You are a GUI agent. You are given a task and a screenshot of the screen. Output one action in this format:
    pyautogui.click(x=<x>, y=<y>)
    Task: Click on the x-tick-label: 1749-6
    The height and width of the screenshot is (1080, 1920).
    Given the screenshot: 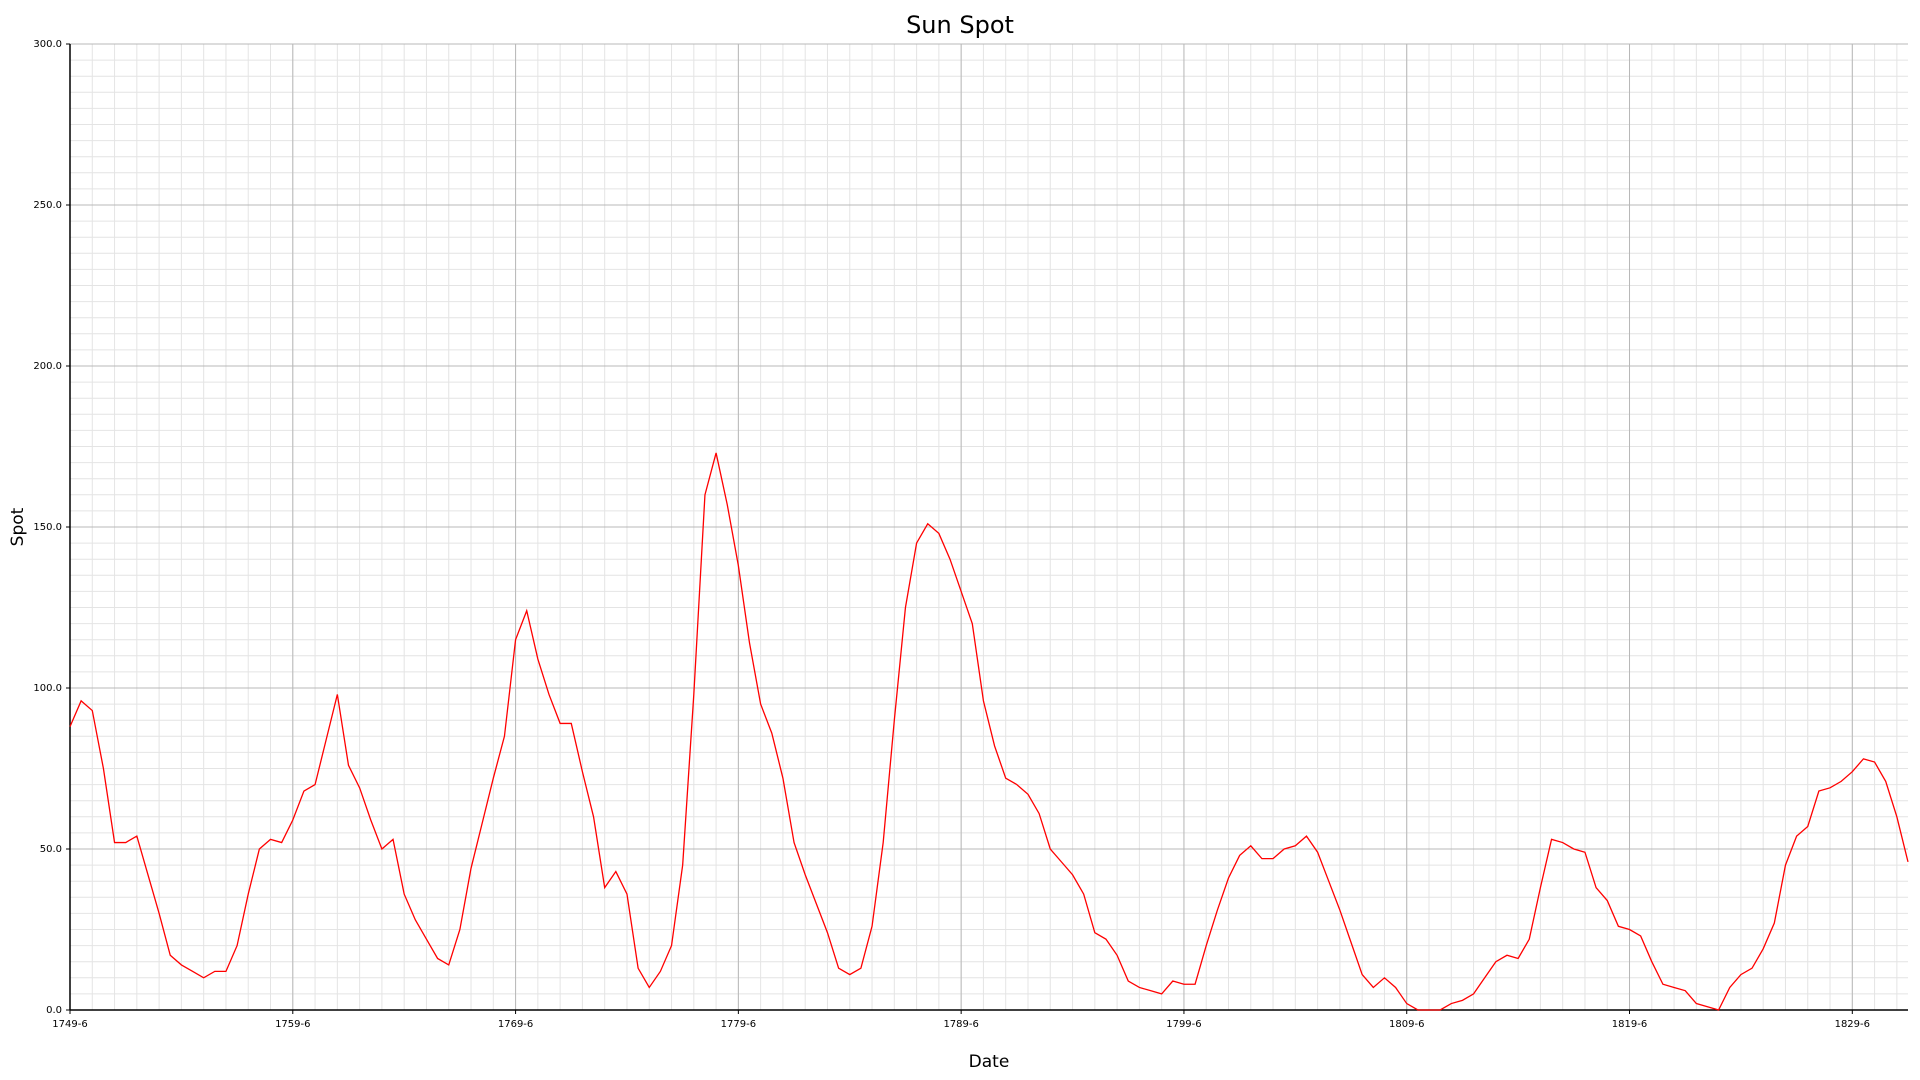 What is the action you would take?
    pyautogui.click(x=69, y=1024)
    